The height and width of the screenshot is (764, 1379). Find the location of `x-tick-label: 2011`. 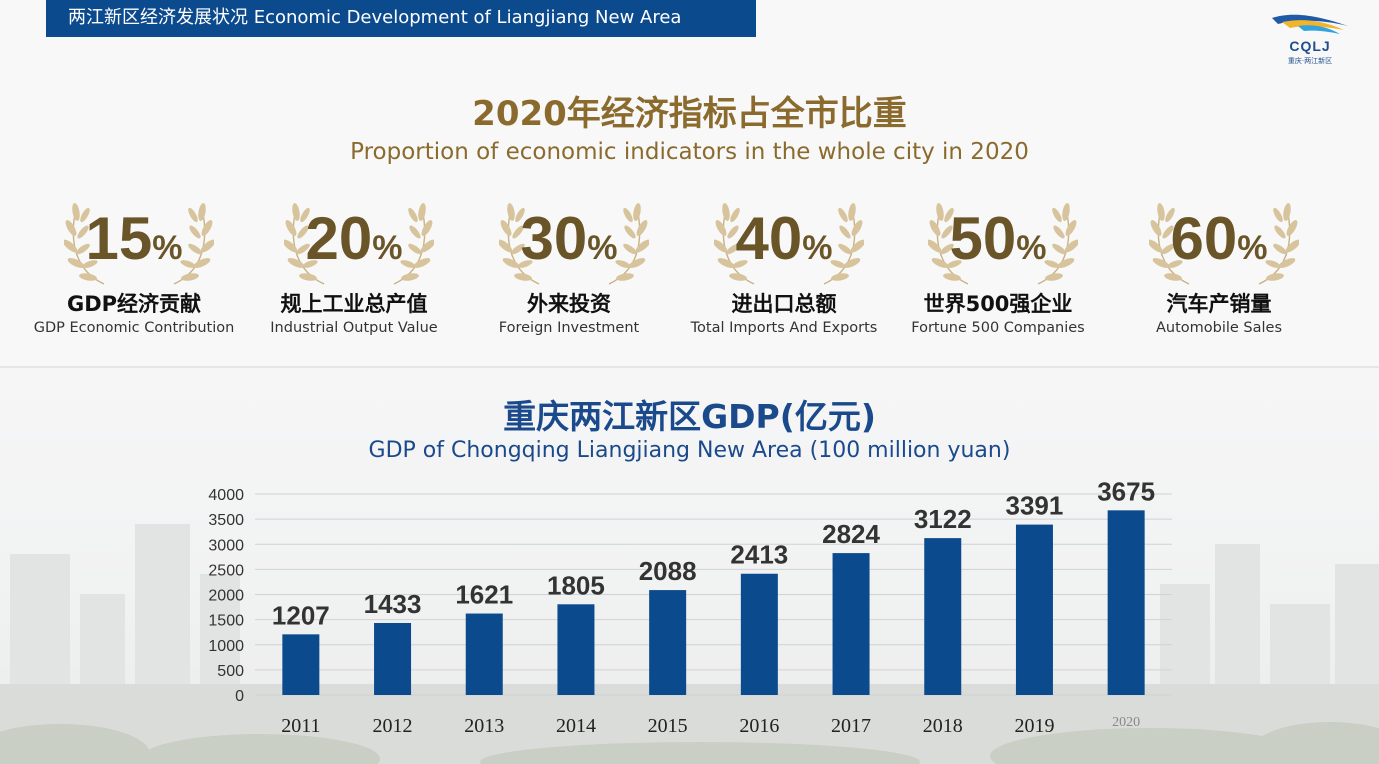

x-tick-label: 2011 is located at coordinates (300, 726).